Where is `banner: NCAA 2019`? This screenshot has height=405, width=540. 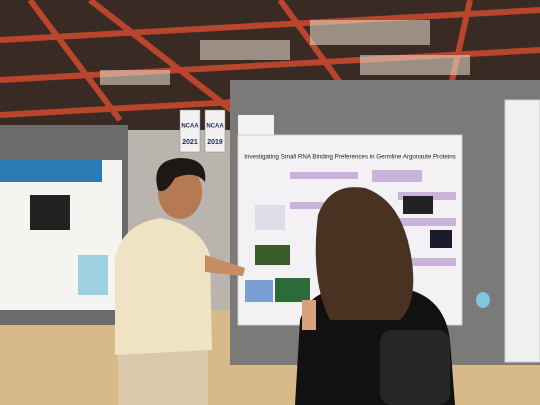 banner: NCAA 2019 is located at coordinates (215, 131).